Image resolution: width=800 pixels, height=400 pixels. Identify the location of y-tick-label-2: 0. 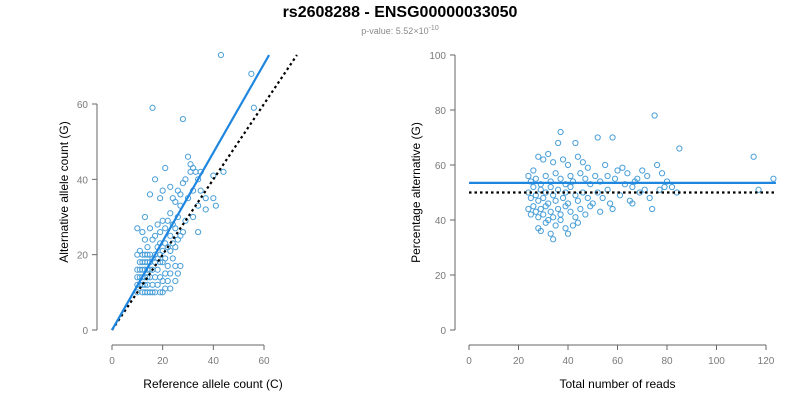
(443, 331).